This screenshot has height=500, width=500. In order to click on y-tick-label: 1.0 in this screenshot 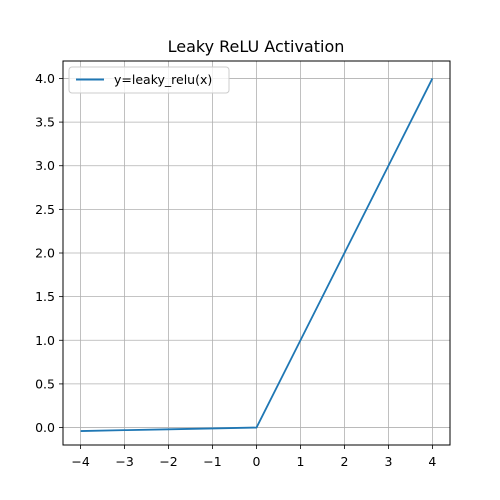, I will do `click(45, 340)`.